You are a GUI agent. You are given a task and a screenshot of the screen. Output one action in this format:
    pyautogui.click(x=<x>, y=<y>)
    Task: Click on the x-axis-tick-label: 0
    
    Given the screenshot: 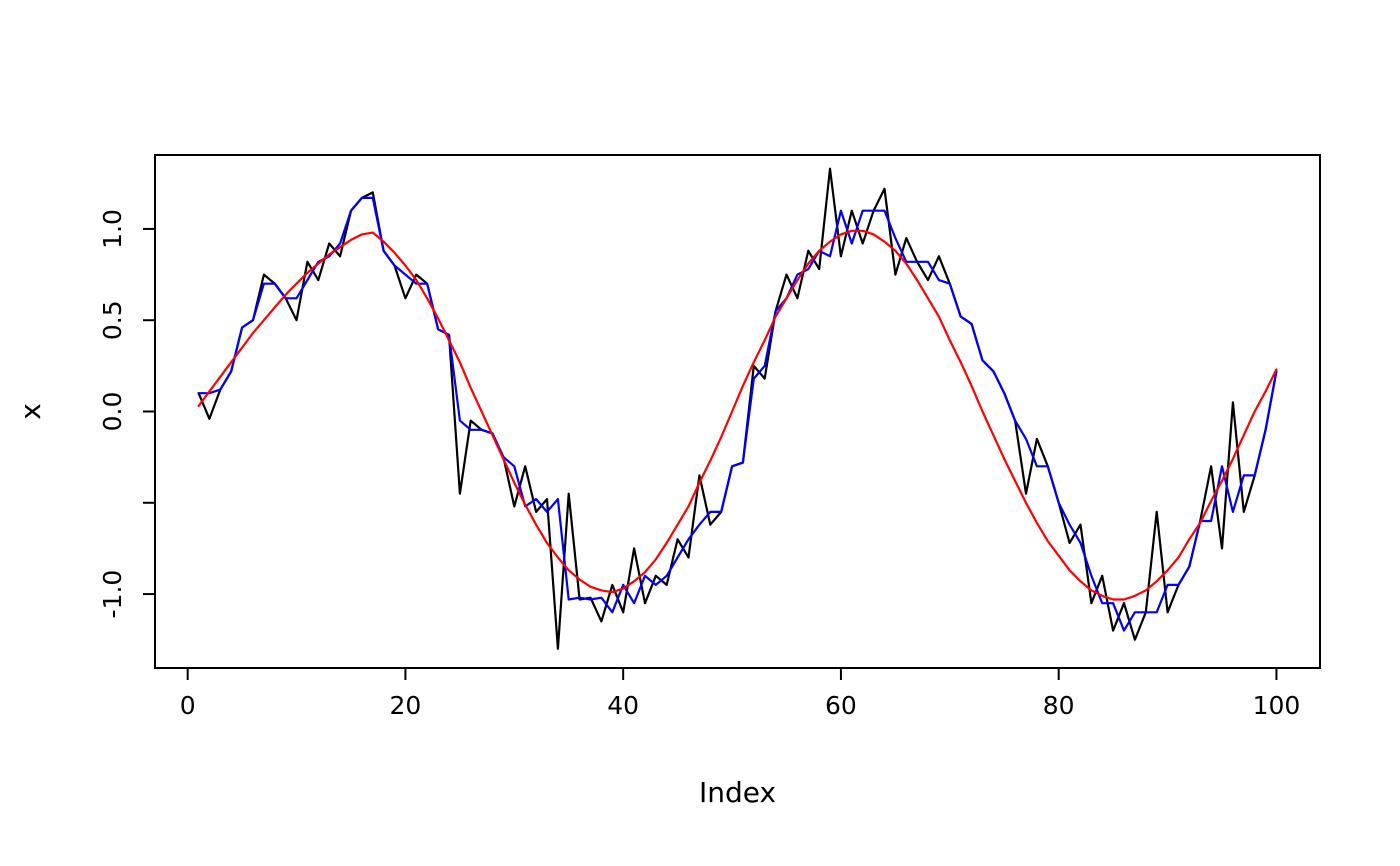 What is the action you would take?
    pyautogui.click(x=188, y=705)
    